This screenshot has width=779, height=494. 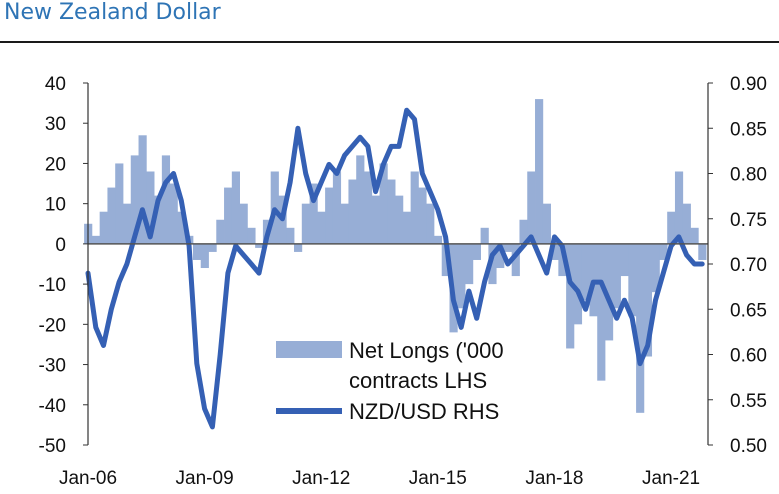 I want to click on right-axis-ticks: 0.90 0.85 0.80 0.75 0.70 0.65 0.60 0.55 0.50, so click(x=737, y=265).